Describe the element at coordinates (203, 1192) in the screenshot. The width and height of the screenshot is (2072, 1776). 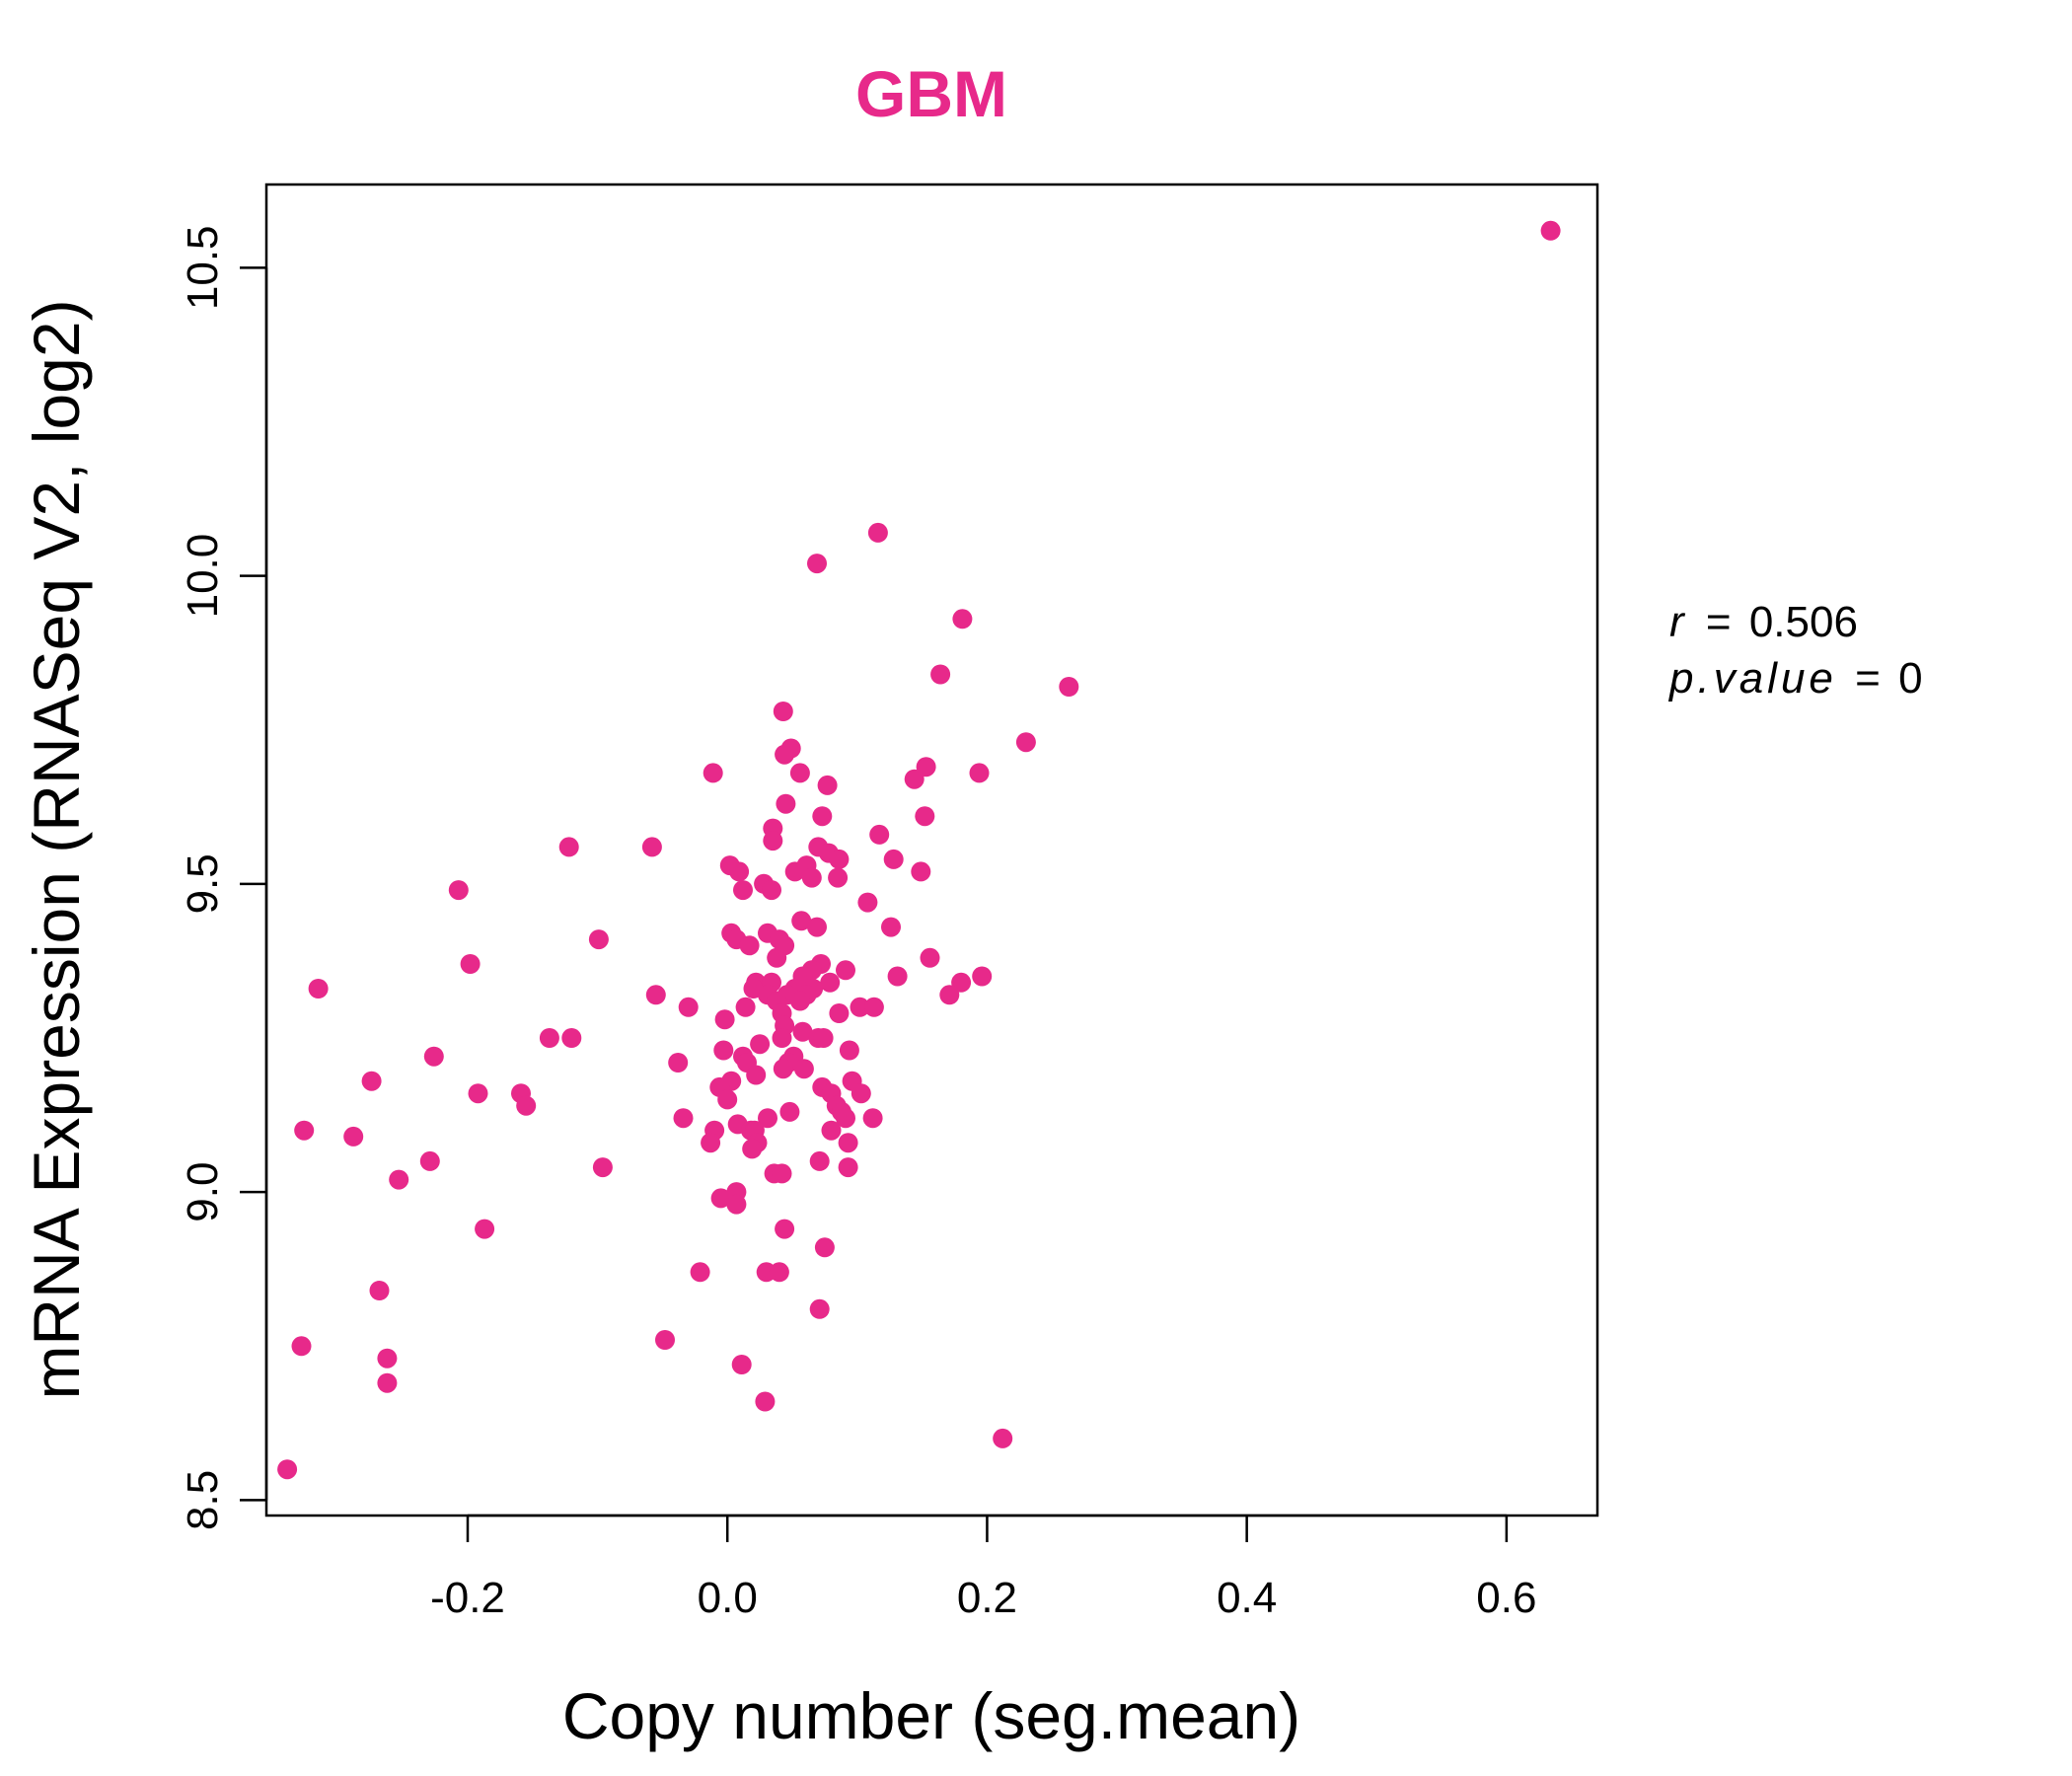
I see `y-tick-label: 9.0` at that location.